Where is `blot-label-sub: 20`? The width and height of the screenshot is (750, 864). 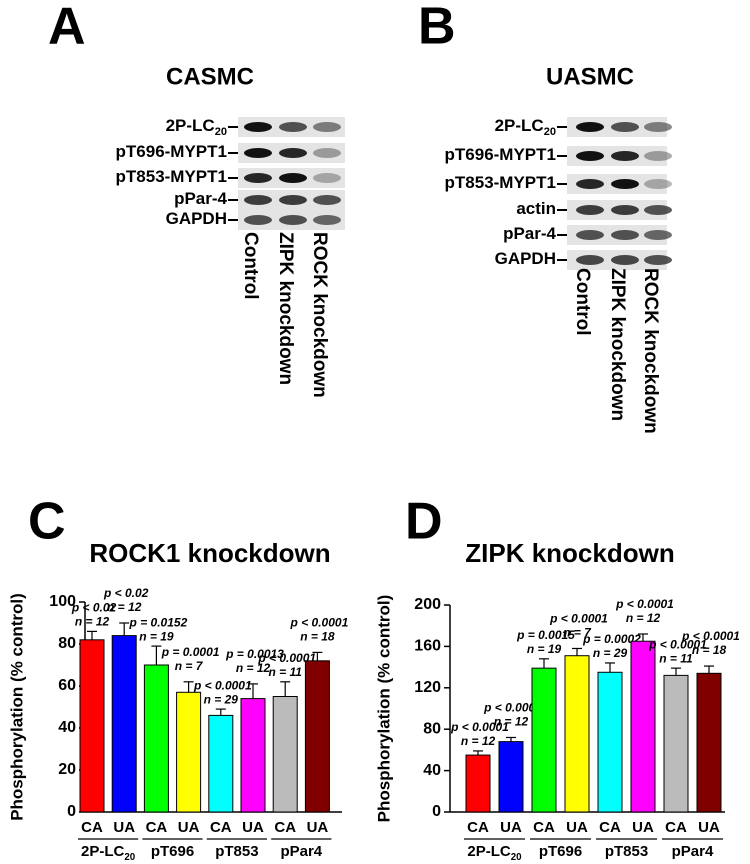
blot-label-sub: 20 is located at coordinates (550, 132).